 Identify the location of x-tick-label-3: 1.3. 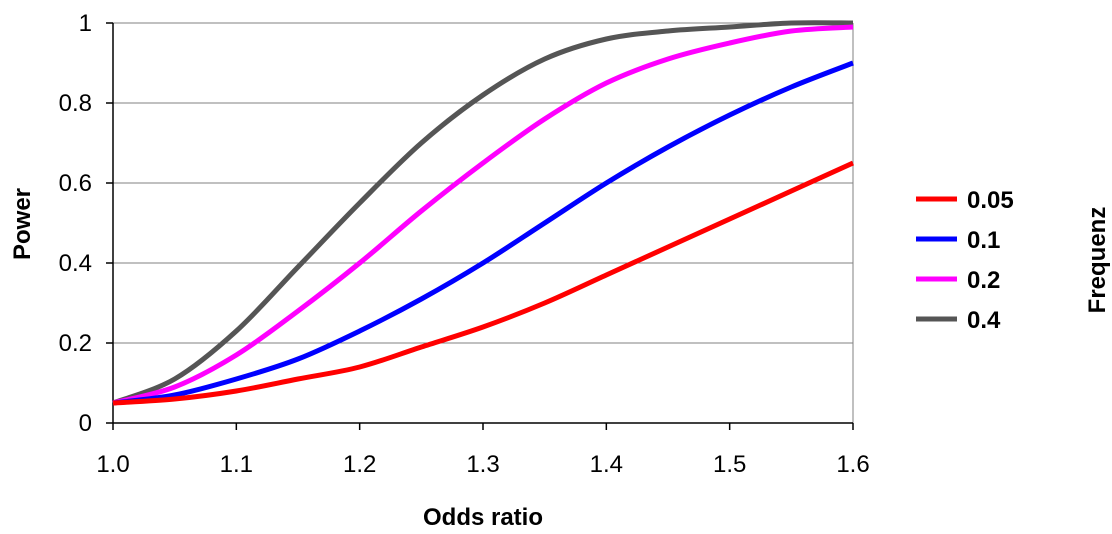
(482, 464).